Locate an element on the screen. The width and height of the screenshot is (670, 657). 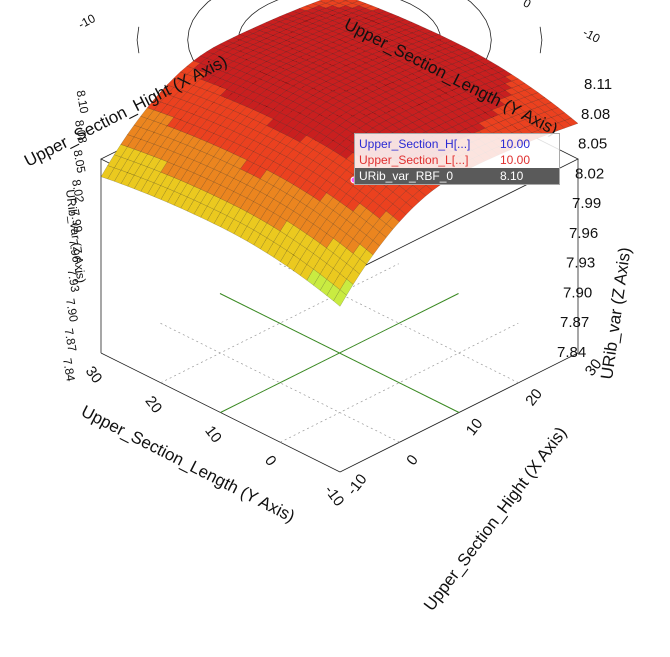
x-tick-label-bottom: 0 is located at coordinates (412, 460).